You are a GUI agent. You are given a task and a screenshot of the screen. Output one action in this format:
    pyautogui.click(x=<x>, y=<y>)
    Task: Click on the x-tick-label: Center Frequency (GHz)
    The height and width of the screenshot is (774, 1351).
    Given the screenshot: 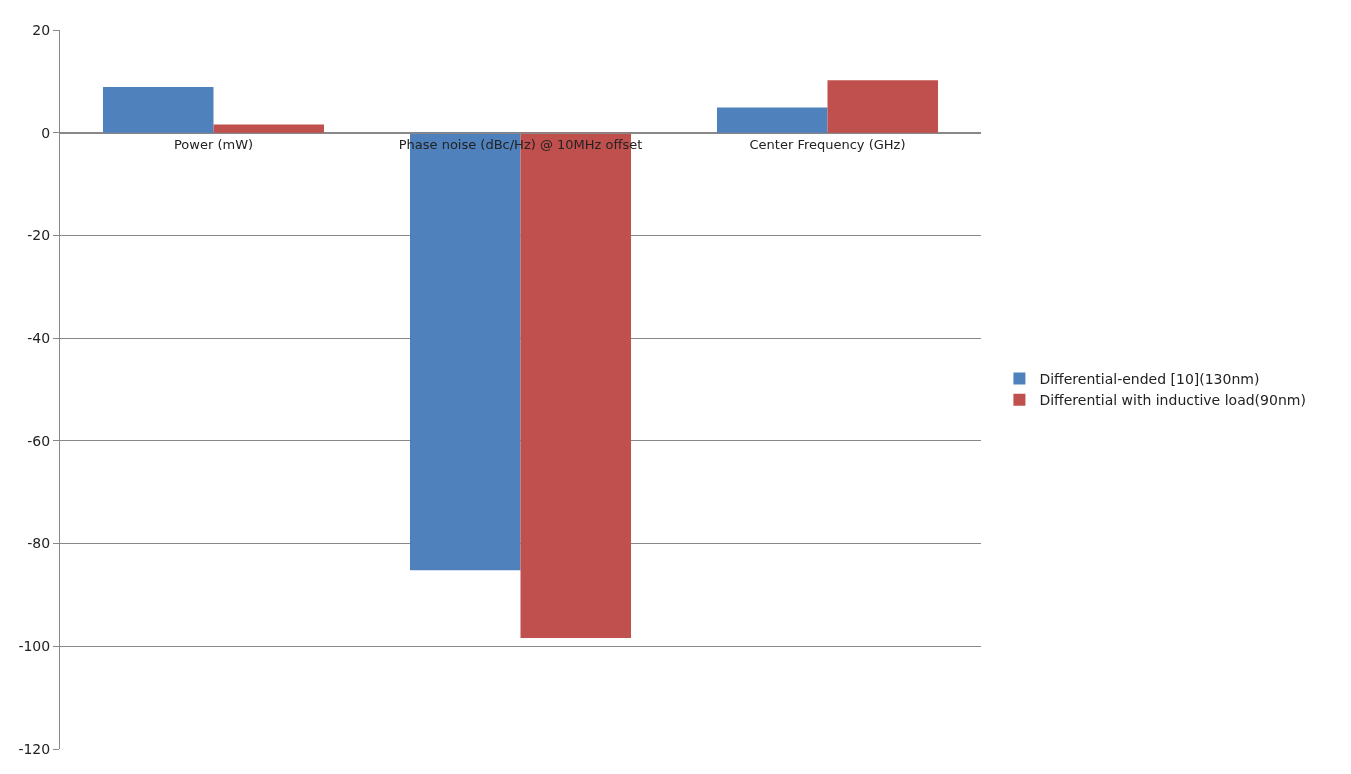 What is the action you would take?
    pyautogui.click(x=827, y=145)
    